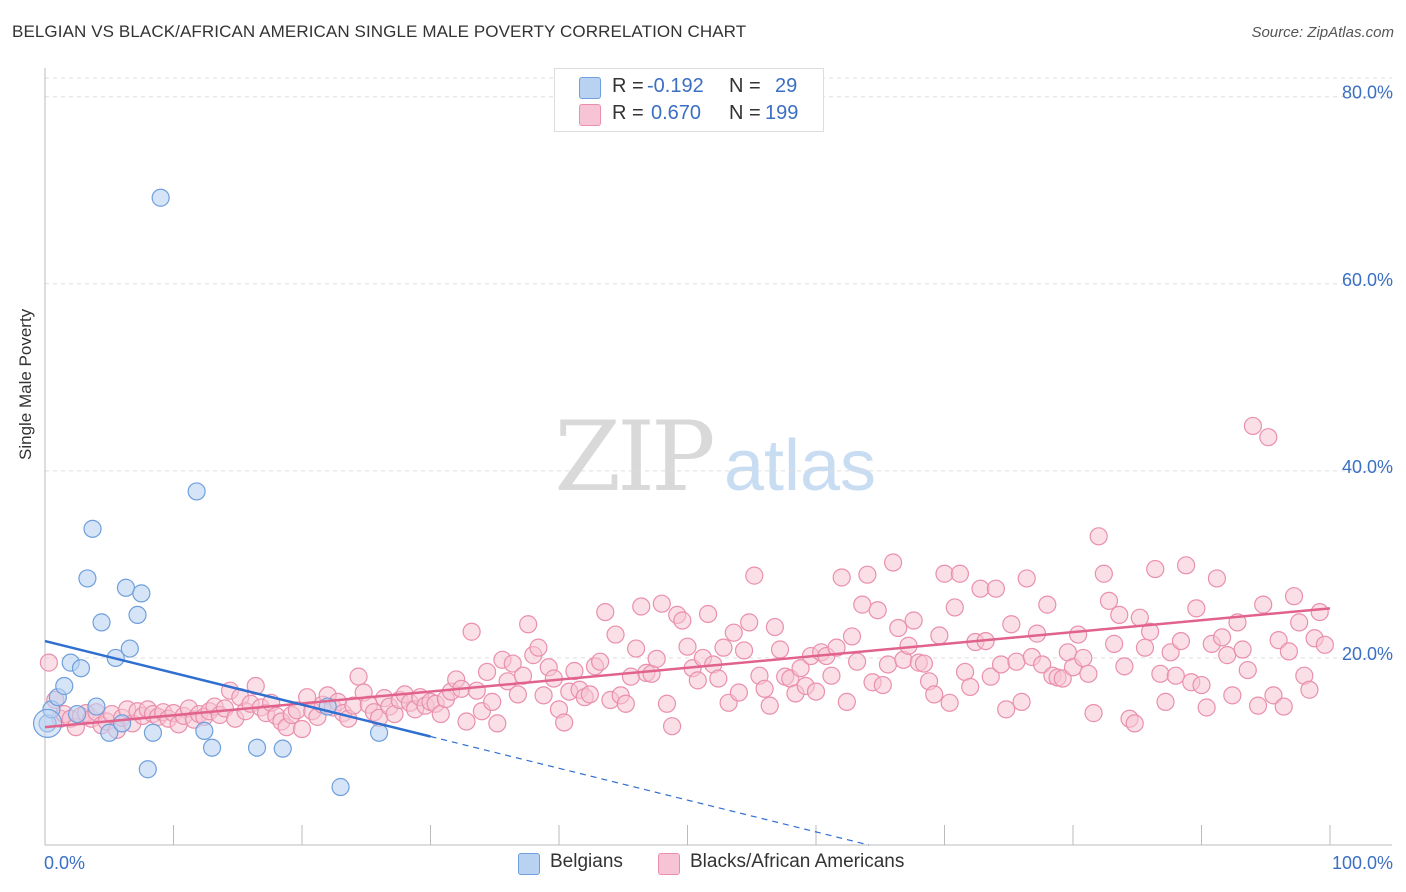 The height and width of the screenshot is (892, 1406). Describe the element at coordinates (1362, 863) in the screenshot. I see `x-tick-label: 100.0%` at that location.